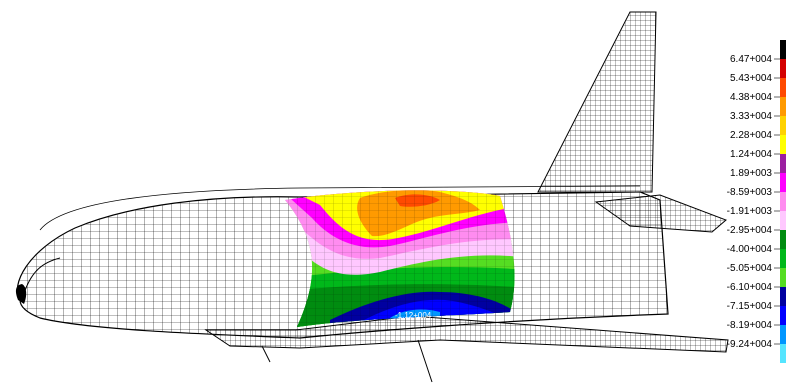  I want to click on legend-label: 1.24+004, so click(751, 154).